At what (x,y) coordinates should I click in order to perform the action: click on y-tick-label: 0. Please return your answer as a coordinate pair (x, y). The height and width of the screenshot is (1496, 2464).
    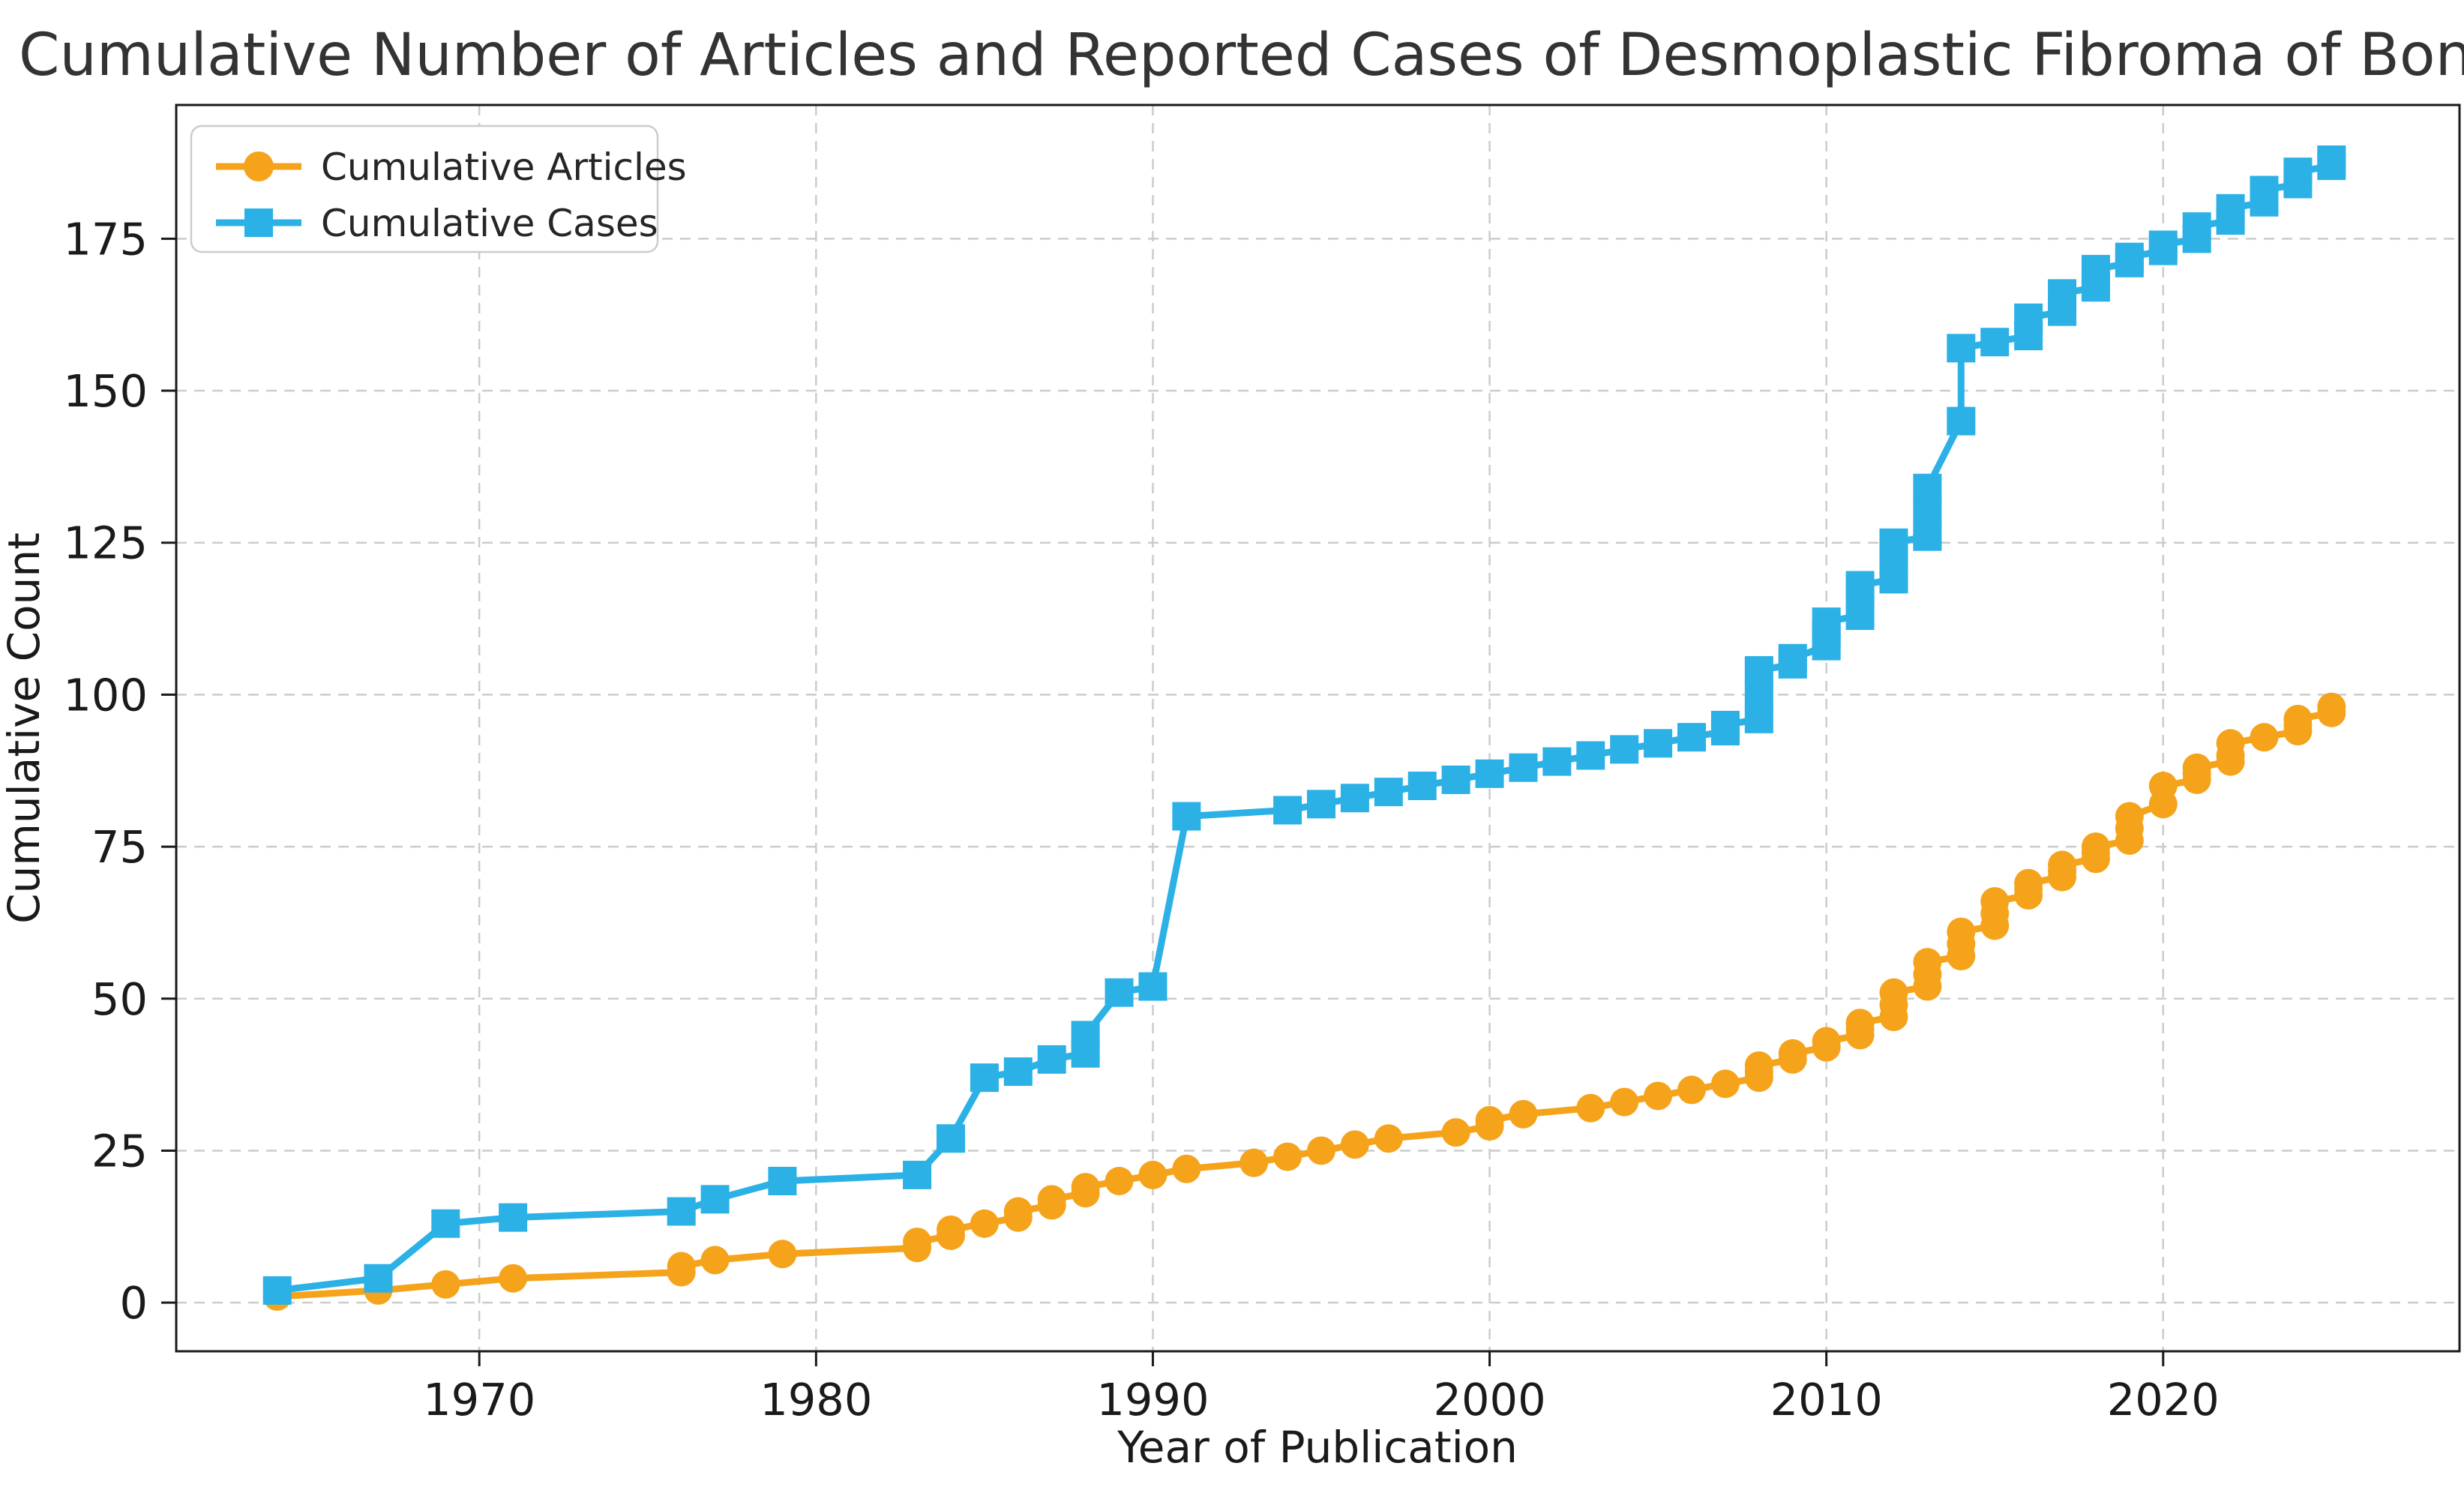
    Looking at the image, I should click on (133, 1303).